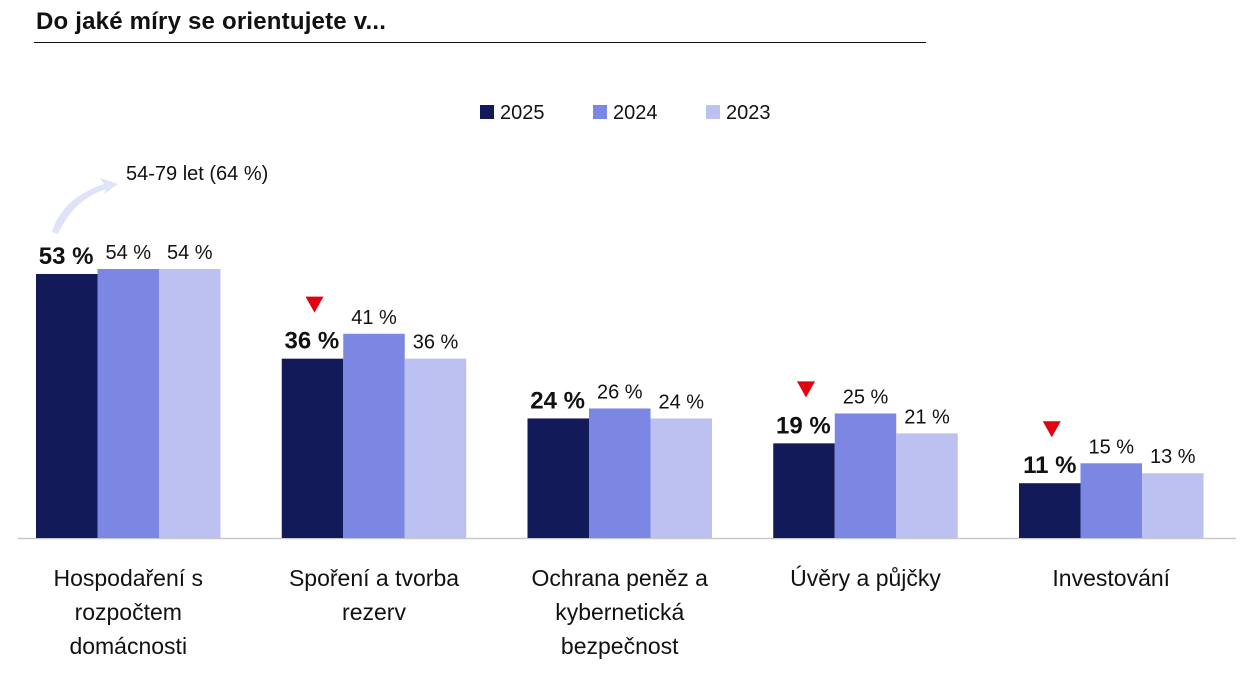  I want to click on data-label-2023-0: 54 %, so click(190, 253).